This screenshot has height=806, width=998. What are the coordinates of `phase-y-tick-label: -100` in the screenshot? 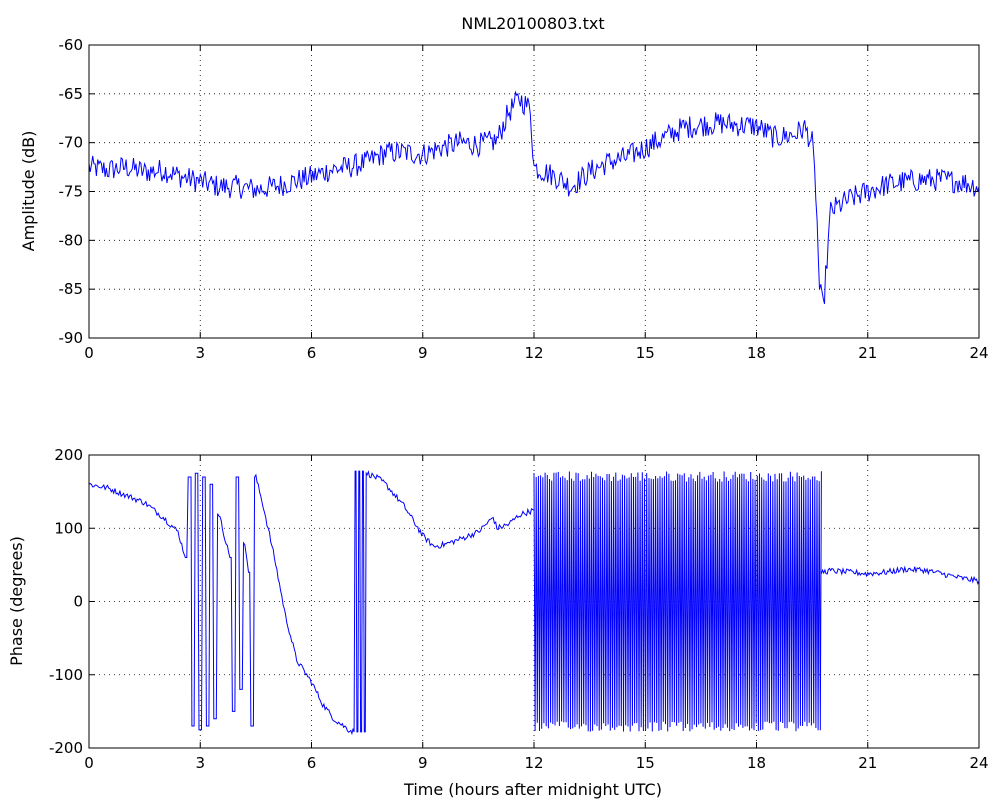 It's located at (66, 675).